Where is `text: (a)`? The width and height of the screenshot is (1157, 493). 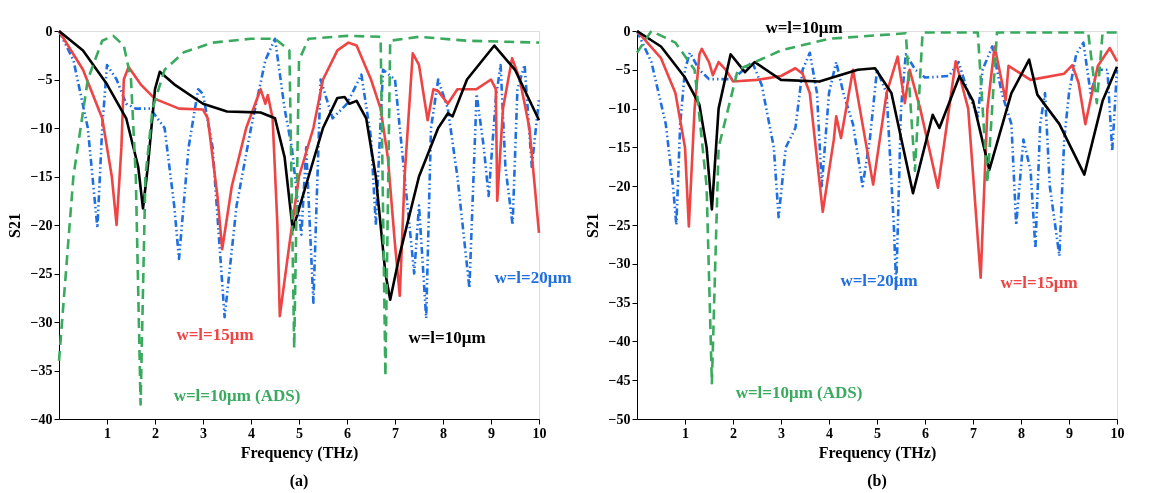
text: (a) is located at coordinates (299, 481).